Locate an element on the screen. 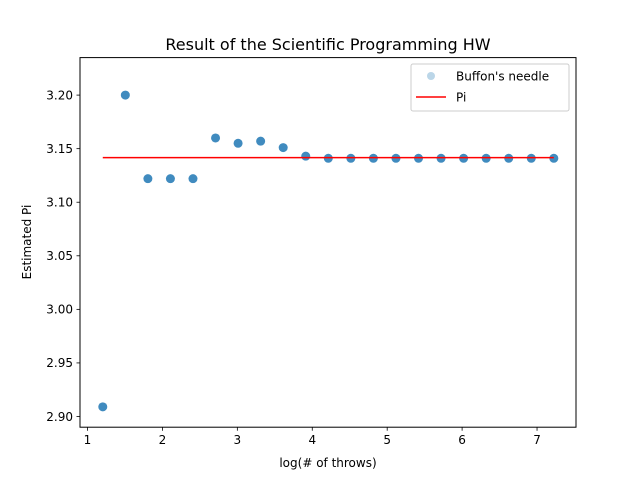 This screenshot has height=484, width=640. legend: Buffon's needle Pi is located at coordinates (490, 87).